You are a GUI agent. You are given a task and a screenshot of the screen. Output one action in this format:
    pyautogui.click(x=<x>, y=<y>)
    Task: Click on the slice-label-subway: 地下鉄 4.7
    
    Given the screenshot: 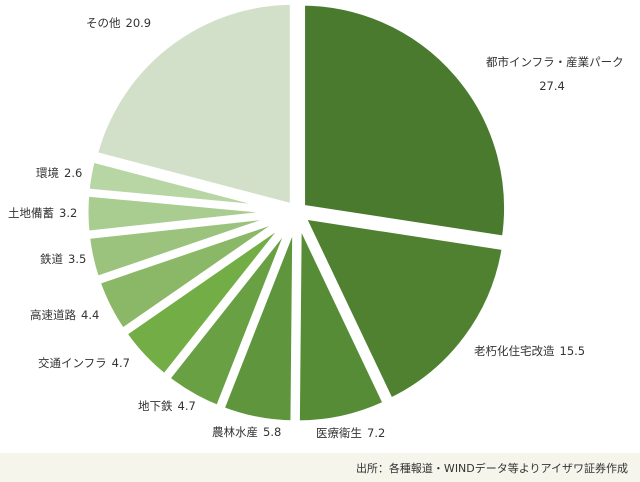 What is the action you would take?
    pyautogui.click(x=167, y=406)
    